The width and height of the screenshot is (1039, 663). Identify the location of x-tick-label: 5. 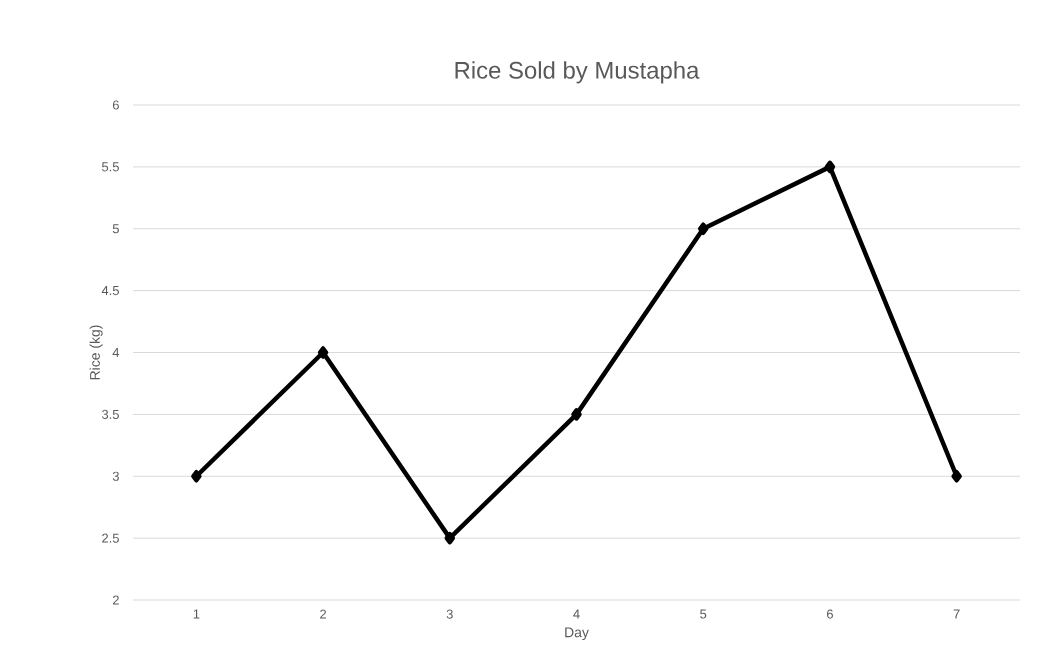
(703, 614).